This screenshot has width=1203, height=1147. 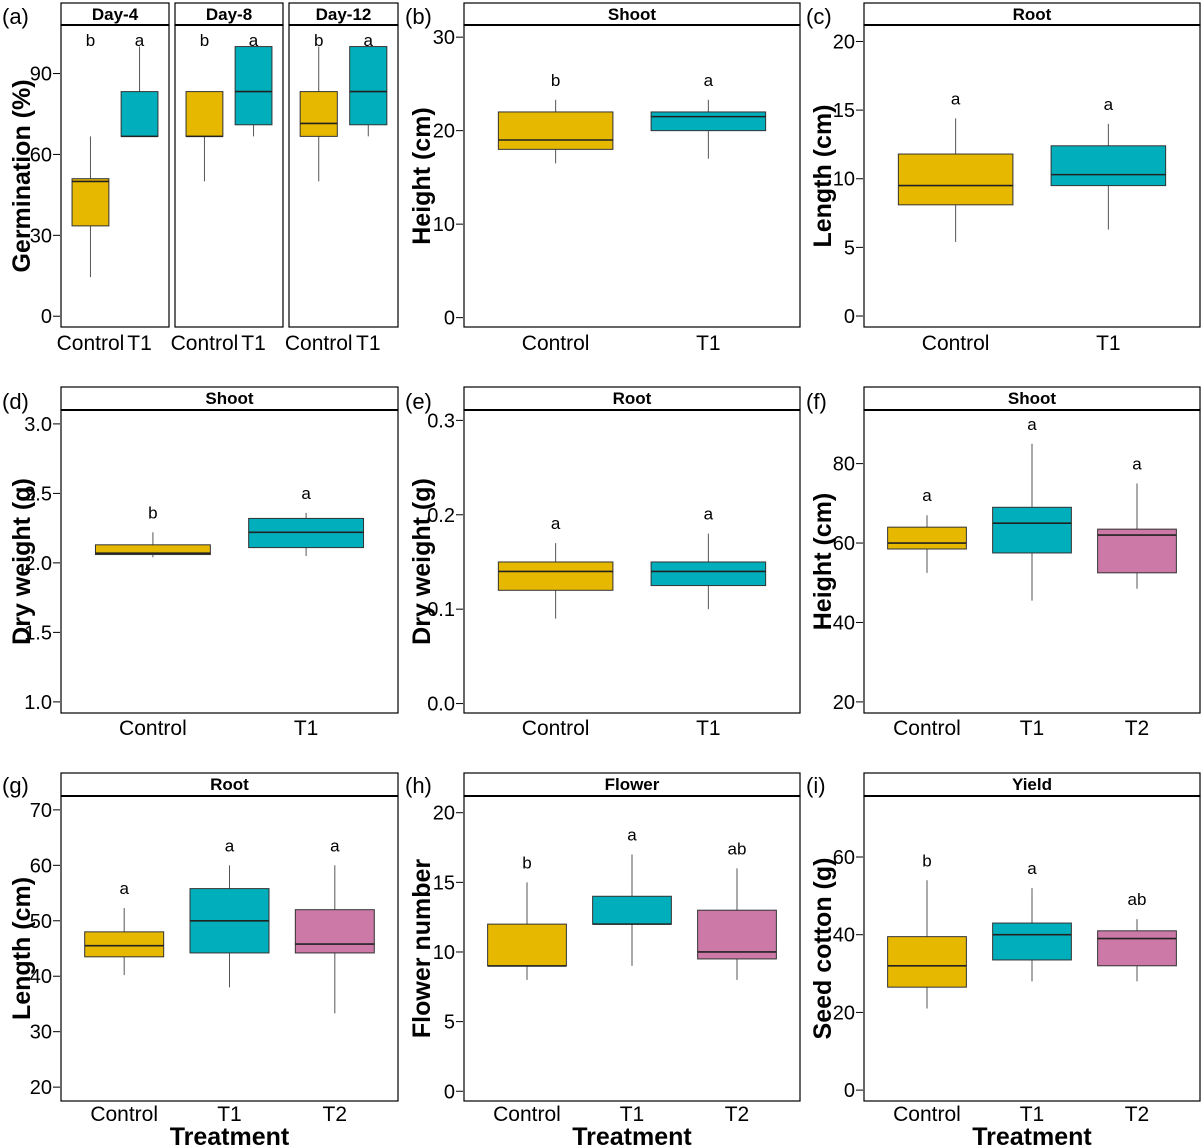 What do you see at coordinates (41, 75) in the screenshot?
I see `y-tick-label: 90` at bounding box center [41, 75].